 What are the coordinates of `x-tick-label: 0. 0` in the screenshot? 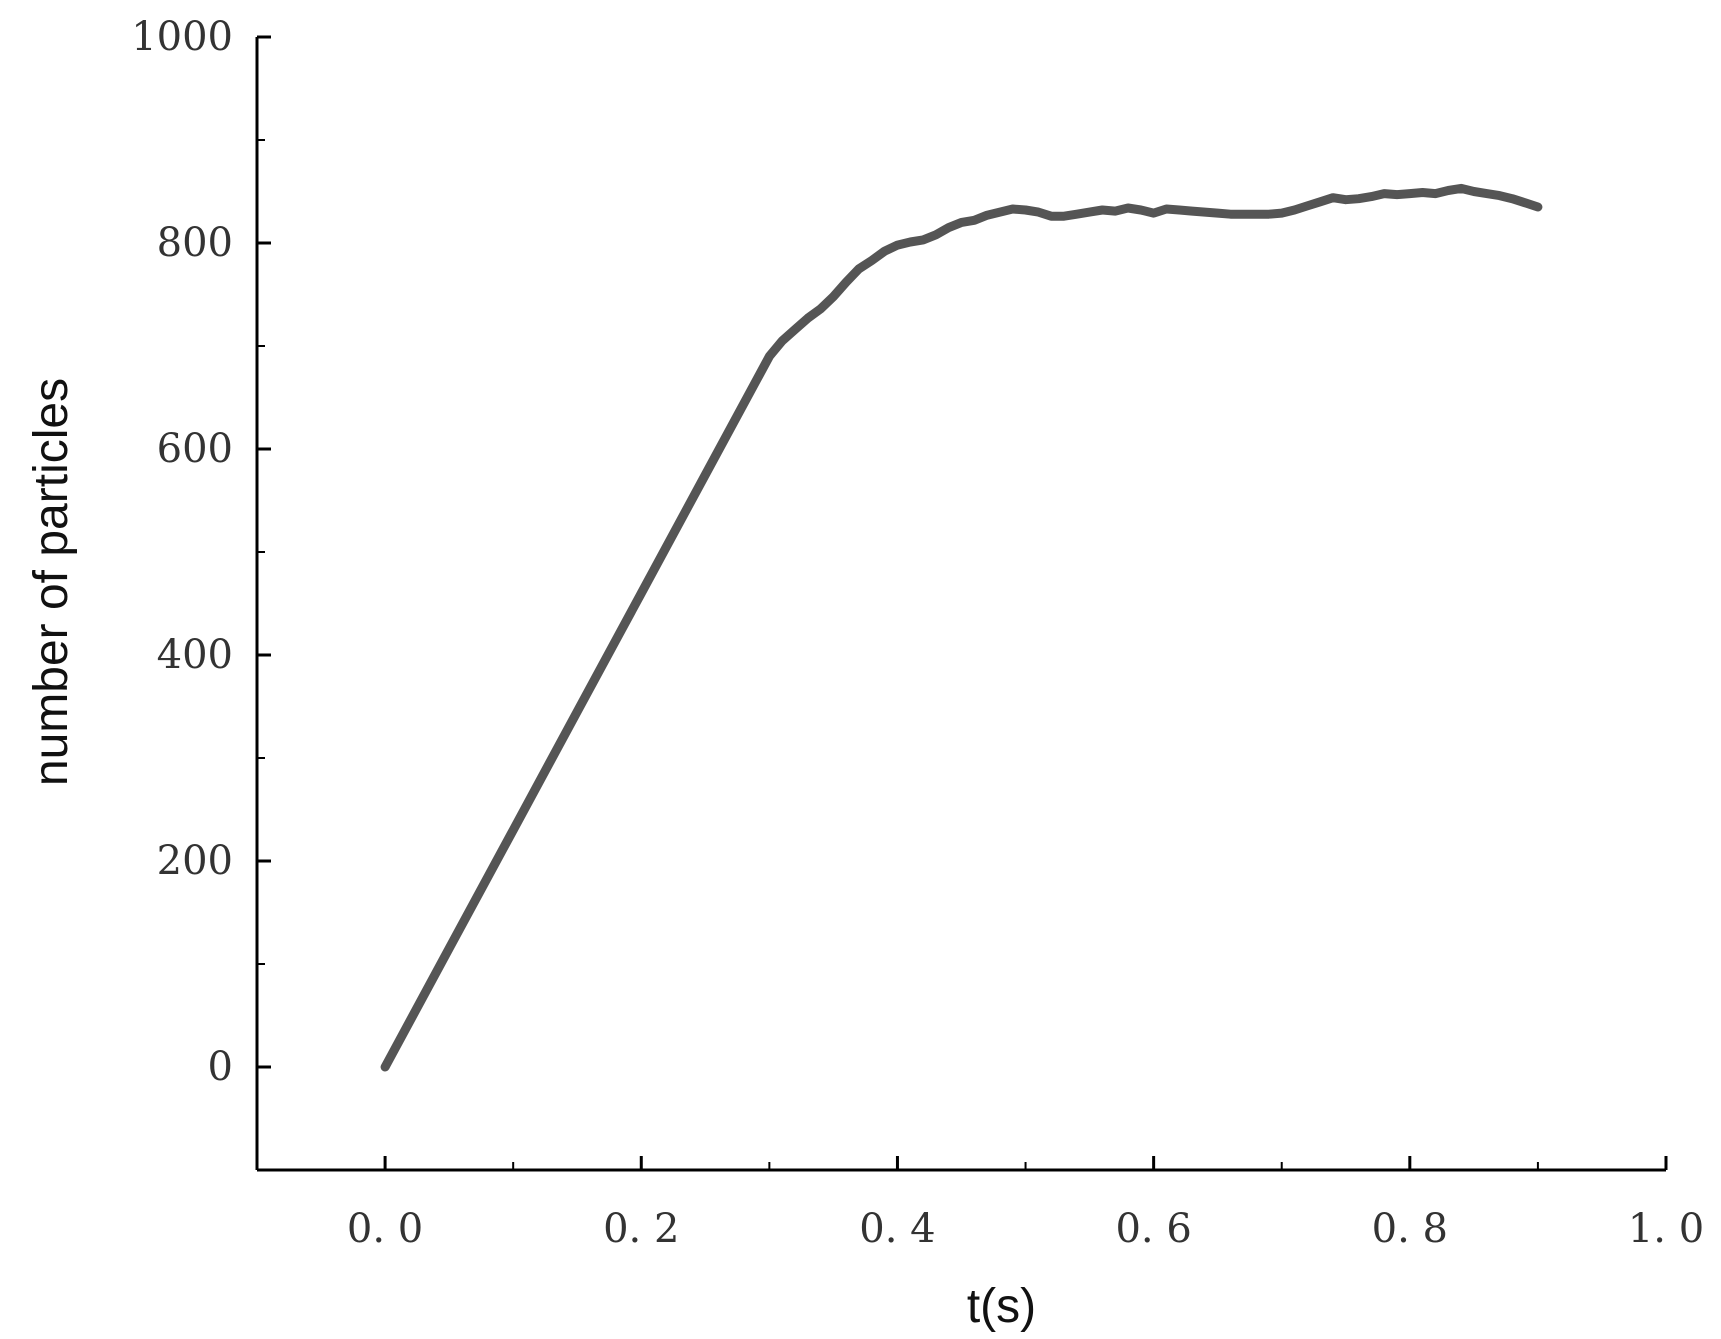 It's located at (385, 1229).